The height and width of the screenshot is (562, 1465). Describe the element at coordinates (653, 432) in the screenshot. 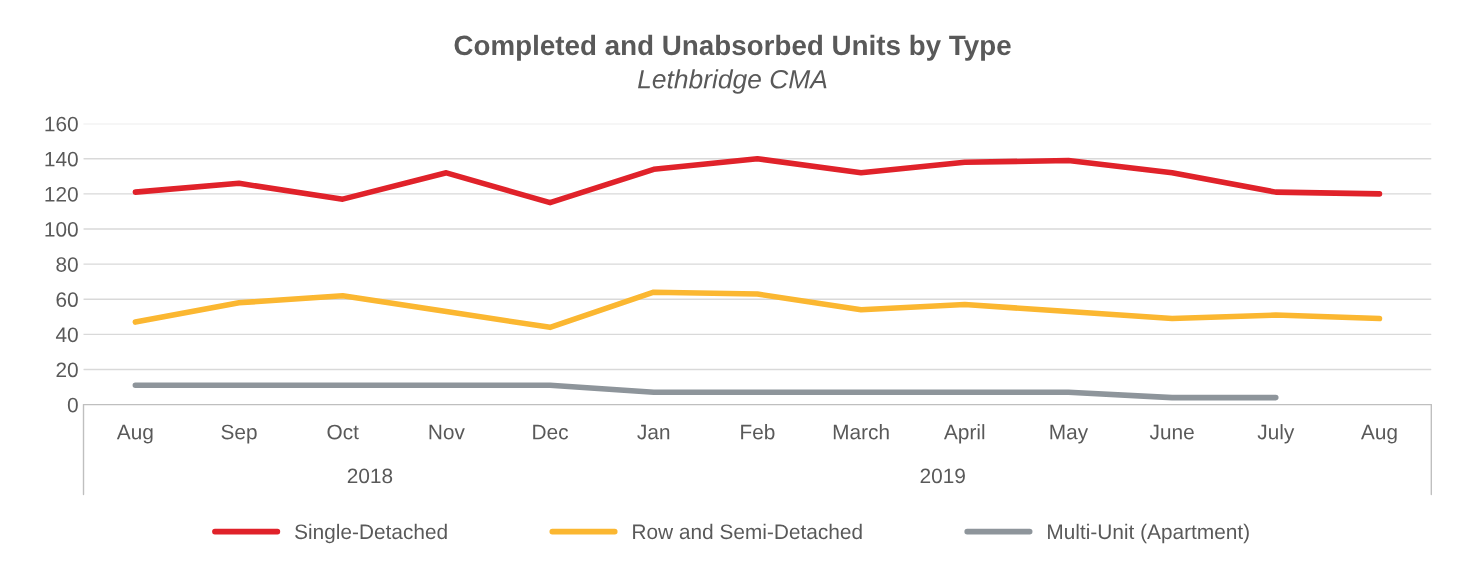

I see `x-tick-label: Jan` at that location.